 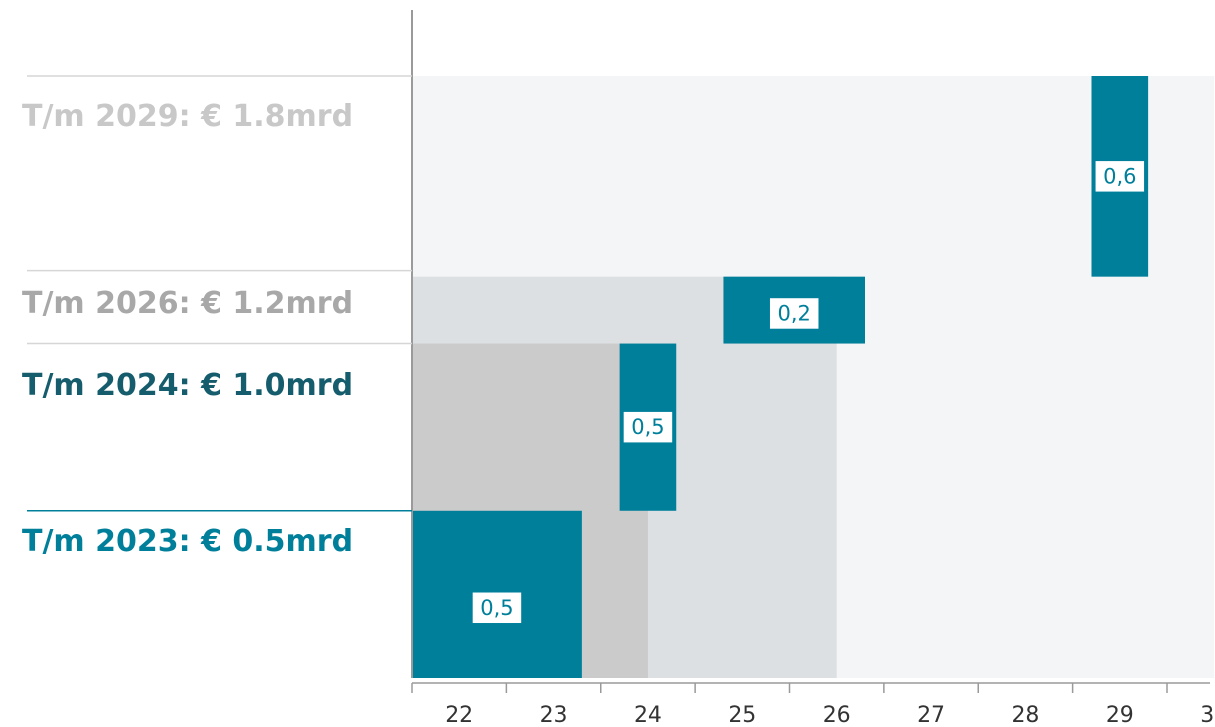 I want to click on x-tick-label-27: 27, so click(x=931, y=715).